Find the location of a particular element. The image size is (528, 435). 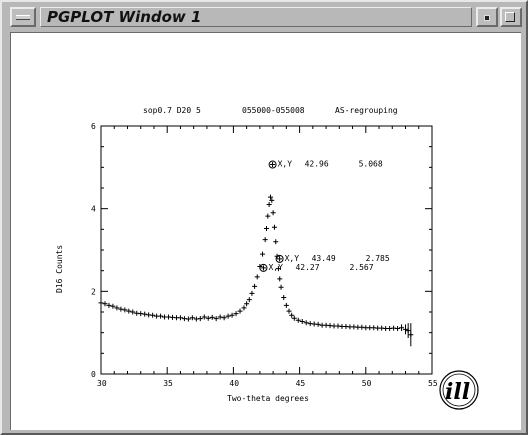

menu-bar-icon is located at coordinates (23, 17).